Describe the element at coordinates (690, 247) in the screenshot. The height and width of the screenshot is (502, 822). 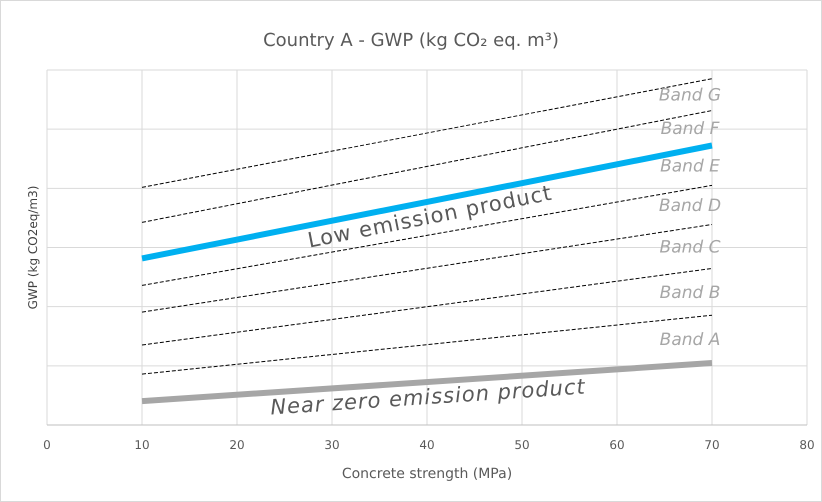
I see `annotation: Band C` at that location.